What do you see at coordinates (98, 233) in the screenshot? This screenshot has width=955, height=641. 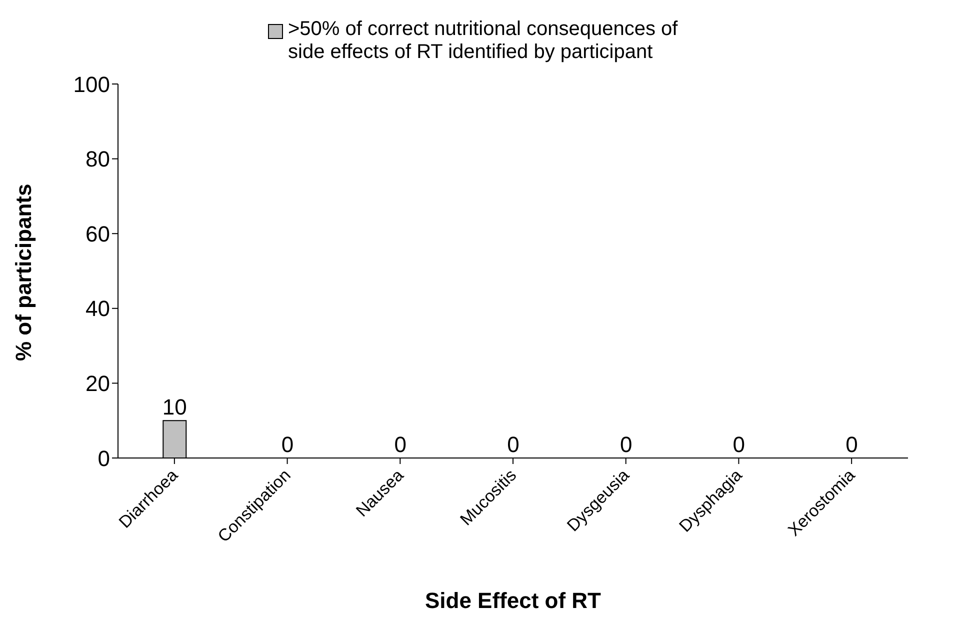 I see `y-tick-label: 60` at bounding box center [98, 233].